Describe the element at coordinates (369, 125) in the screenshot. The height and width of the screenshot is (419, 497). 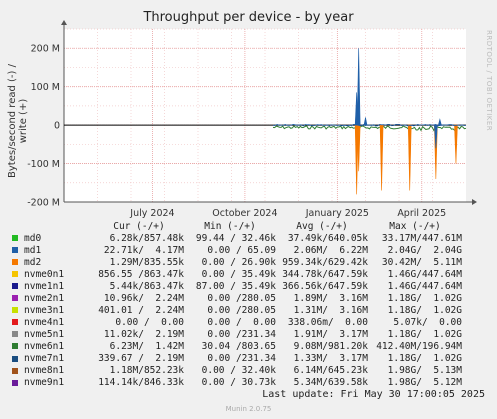
I see `series-line-nvme0n1` at that location.